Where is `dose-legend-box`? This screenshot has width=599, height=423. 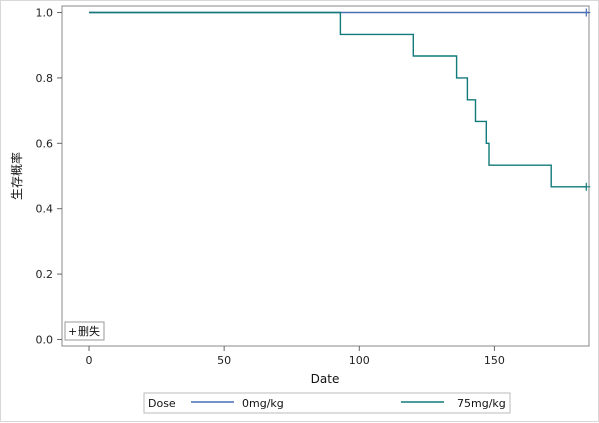
dose-legend-box is located at coordinates (327, 403).